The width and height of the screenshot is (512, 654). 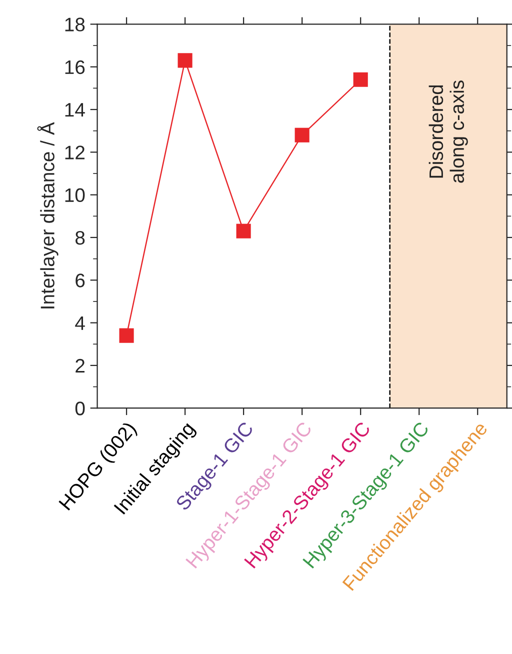 I want to click on y-tick-label: 2, so click(x=80, y=365).